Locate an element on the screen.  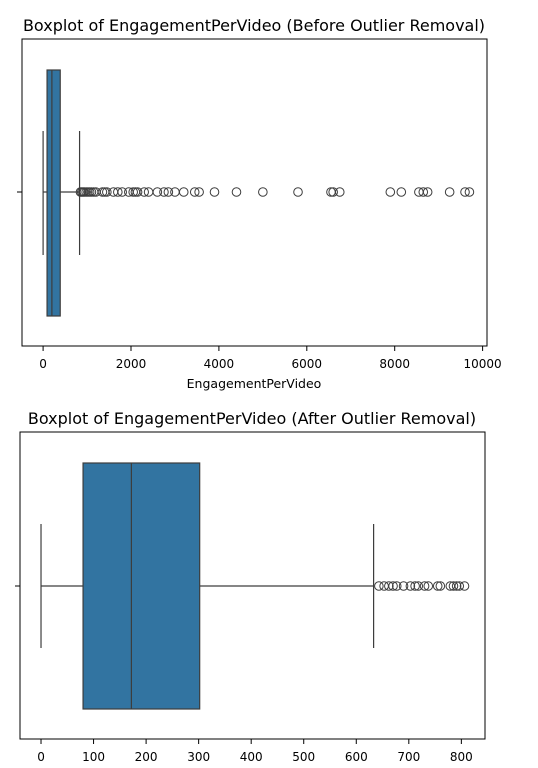
x-tick-label: 8000 is located at coordinates (394, 364).